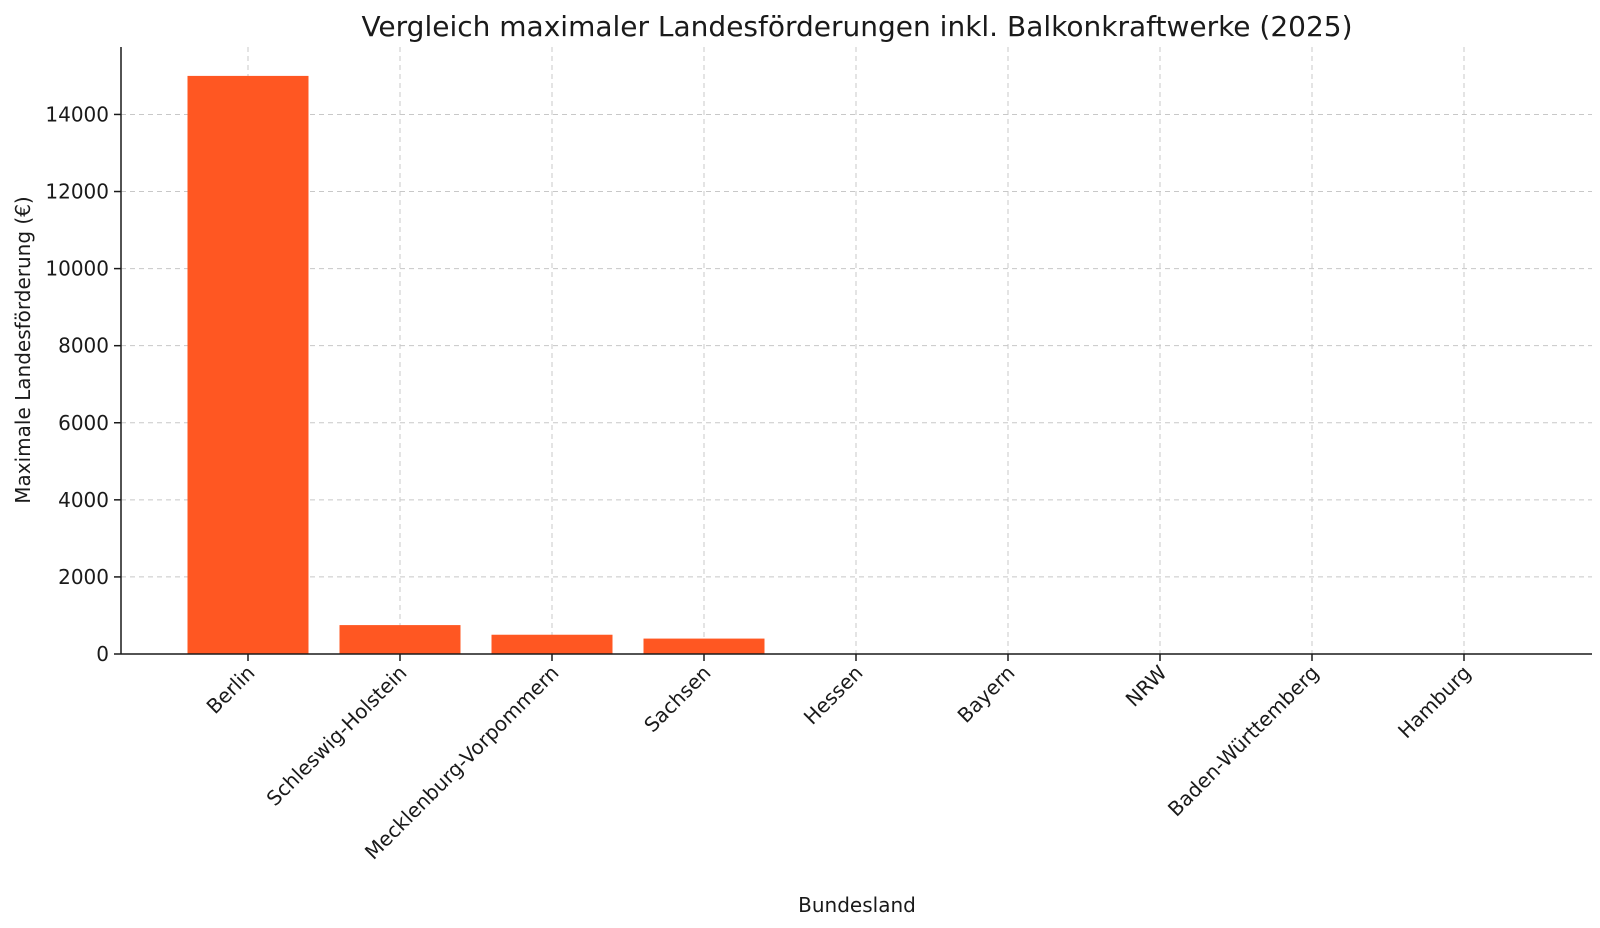 The width and height of the screenshot is (1600, 928). Describe the element at coordinates (83, 577) in the screenshot. I see `y-tick-label: 2000` at that location.